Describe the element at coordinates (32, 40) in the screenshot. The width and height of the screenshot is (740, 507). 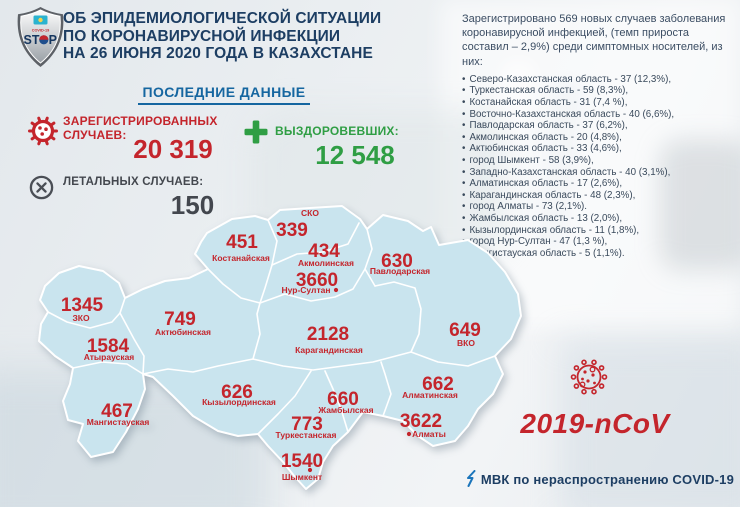
I see `logo-stop-text: ST` at that location.